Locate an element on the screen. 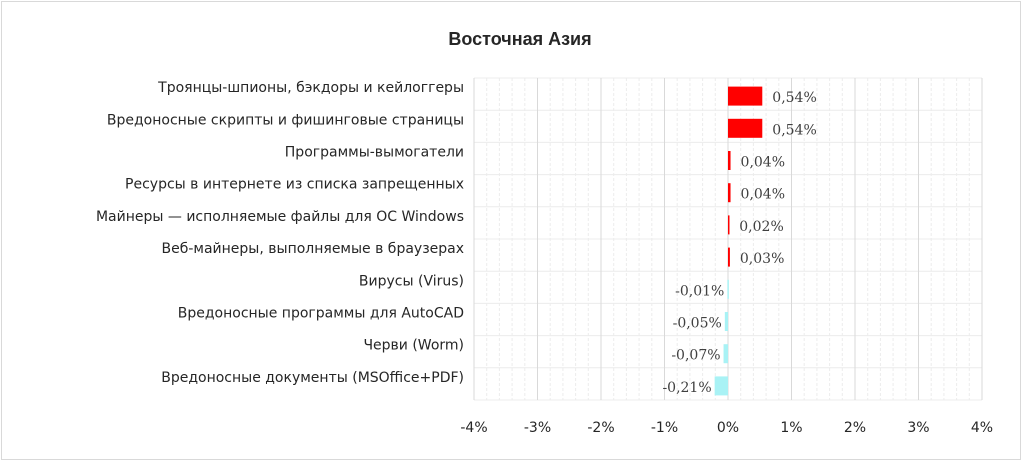 Image resolution: width=1024 pixels, height=463 pixels. chart-title: Восточная Азия is located at coordinates (519, 39).